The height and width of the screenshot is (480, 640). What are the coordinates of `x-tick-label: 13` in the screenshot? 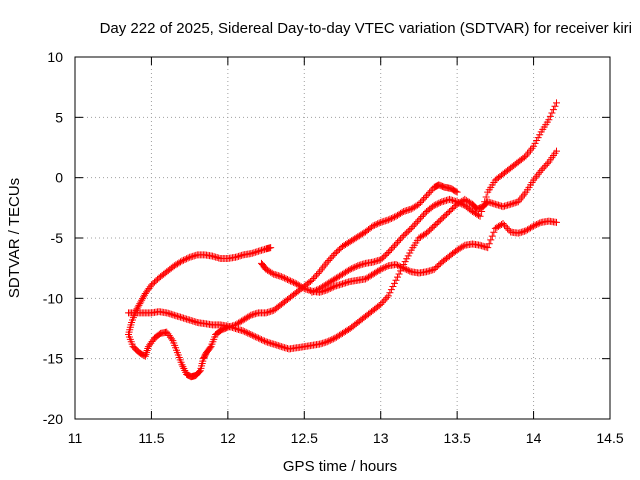 It's located at (381, 438).